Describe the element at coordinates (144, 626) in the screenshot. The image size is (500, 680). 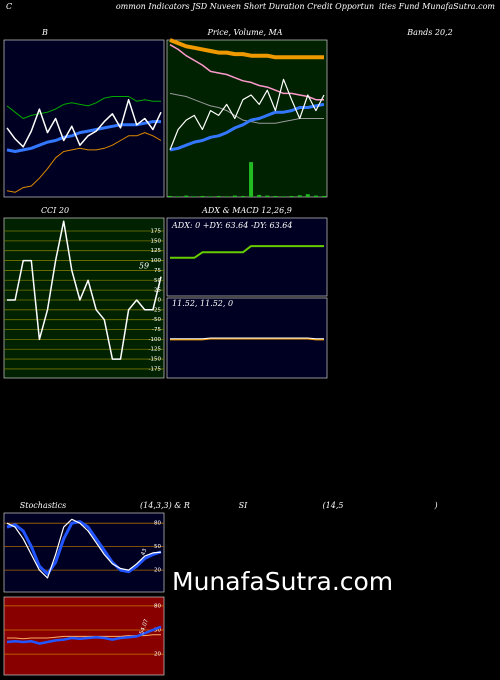
I see `last-value-label: 54.07` at that location.